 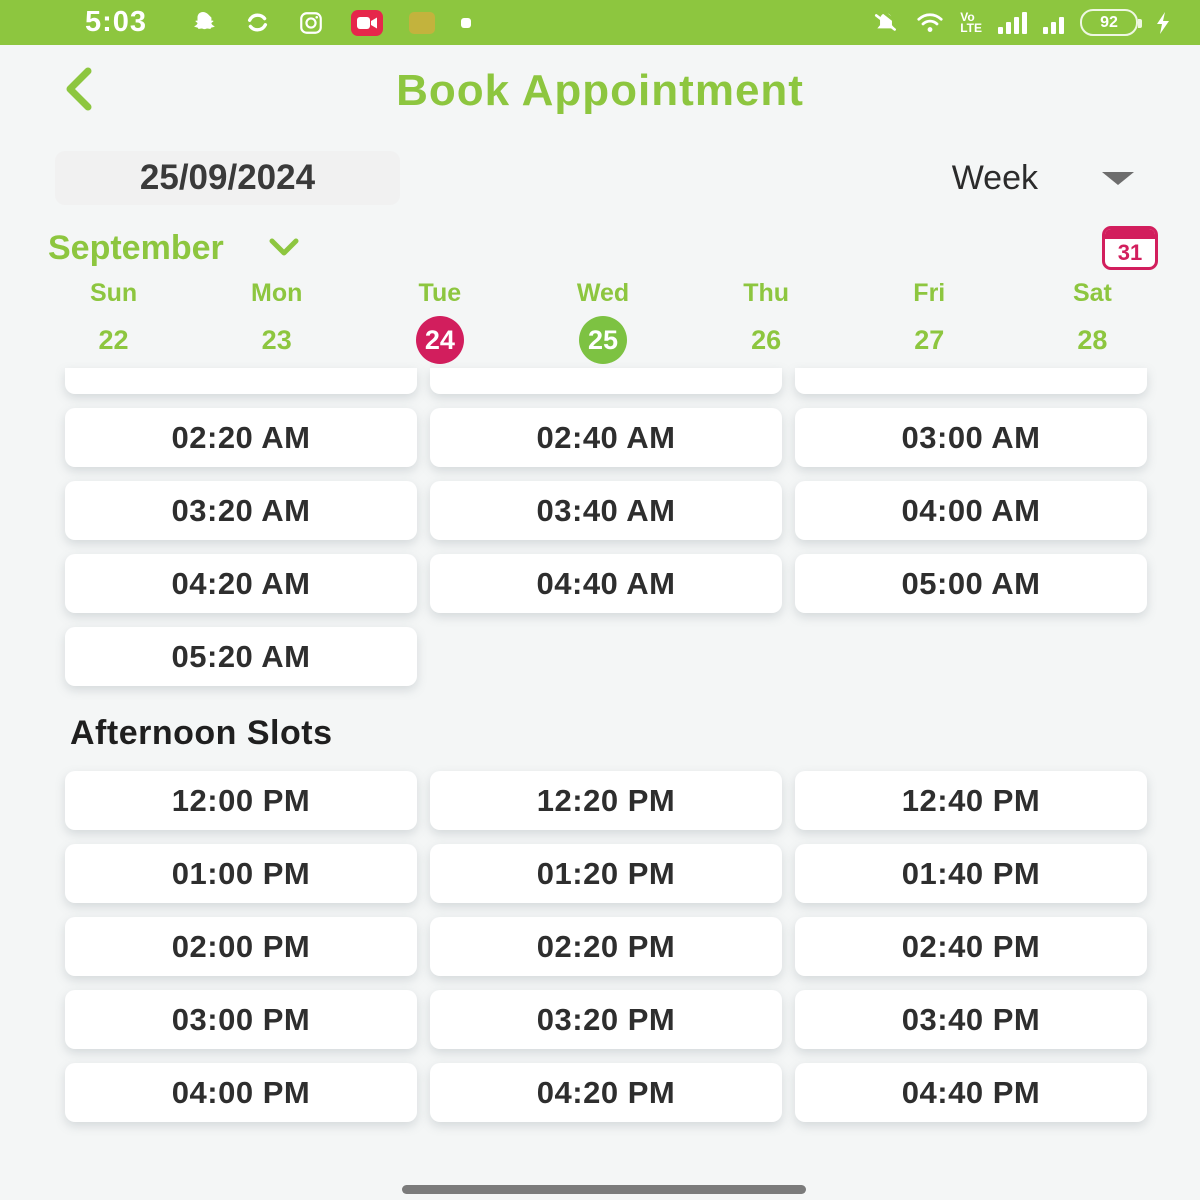 I want to click on back-button, so click(x=78, y=89).